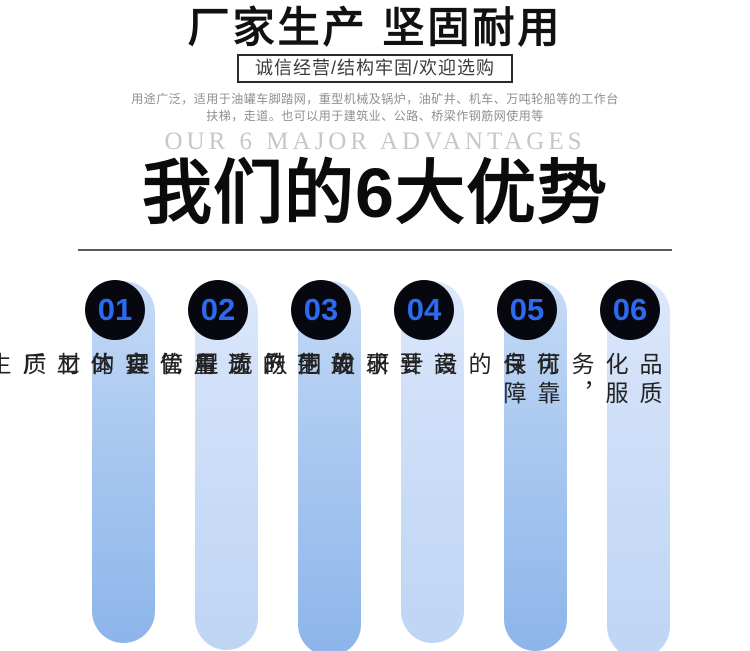 Image resolution: width=750 pixels, height=651 pixels. I want to click on advantage-number: 03, so click(321, 309).